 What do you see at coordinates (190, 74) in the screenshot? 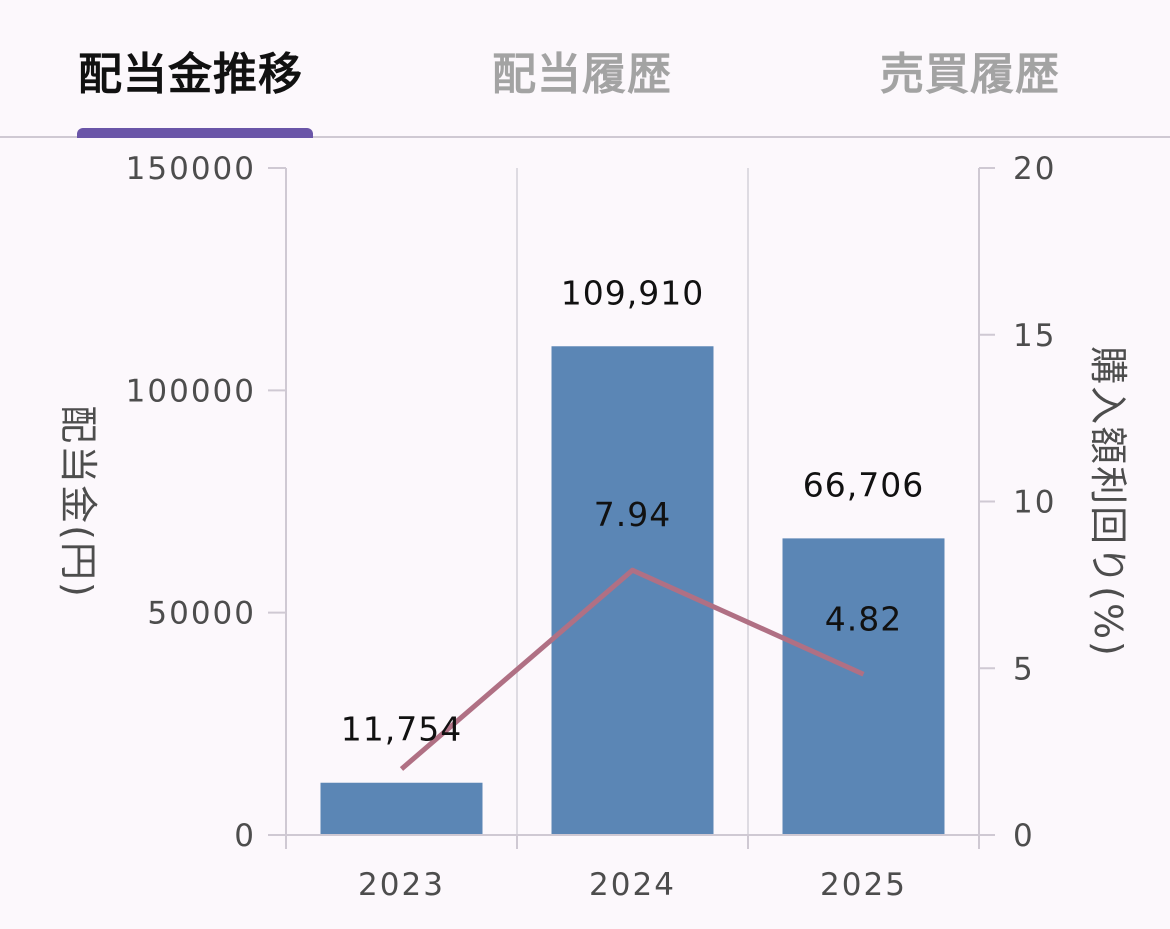
I see `tab-dividend-trend: 配当金推移` at bounding box center [190, 74].